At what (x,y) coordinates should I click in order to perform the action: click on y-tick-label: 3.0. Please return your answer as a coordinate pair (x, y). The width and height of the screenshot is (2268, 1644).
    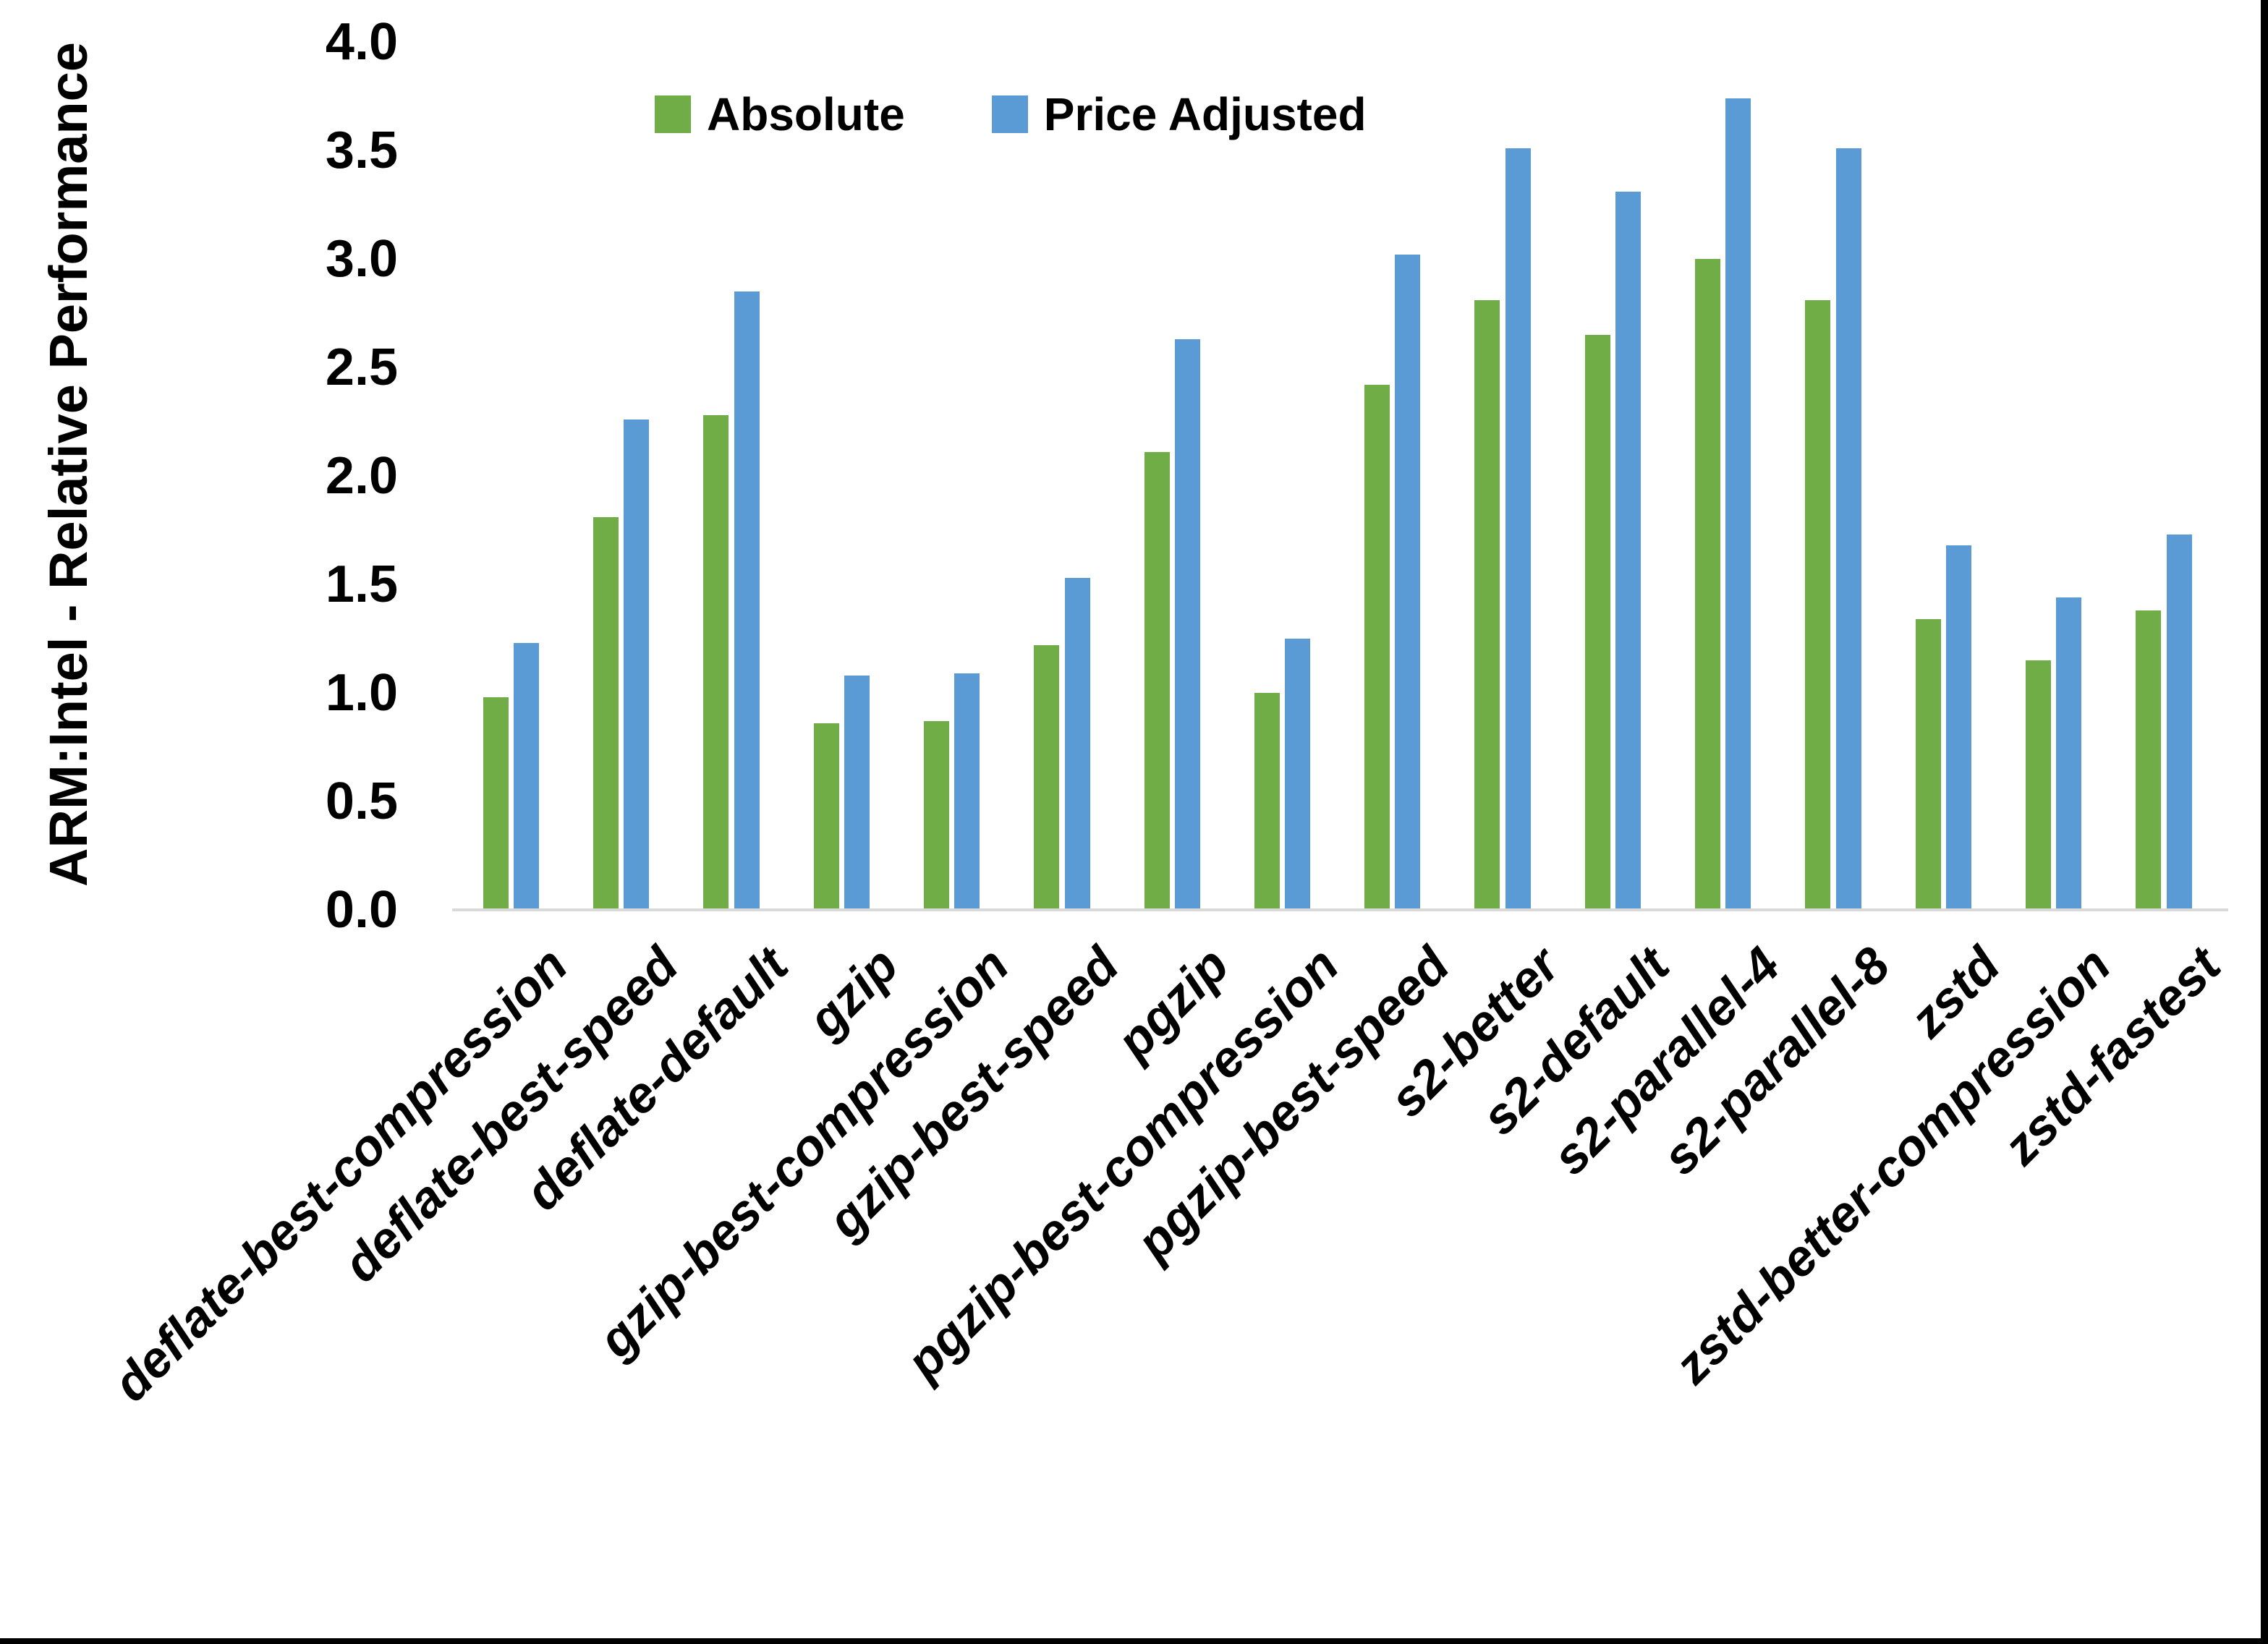
    Looking at the image, I should click on (361, 259).